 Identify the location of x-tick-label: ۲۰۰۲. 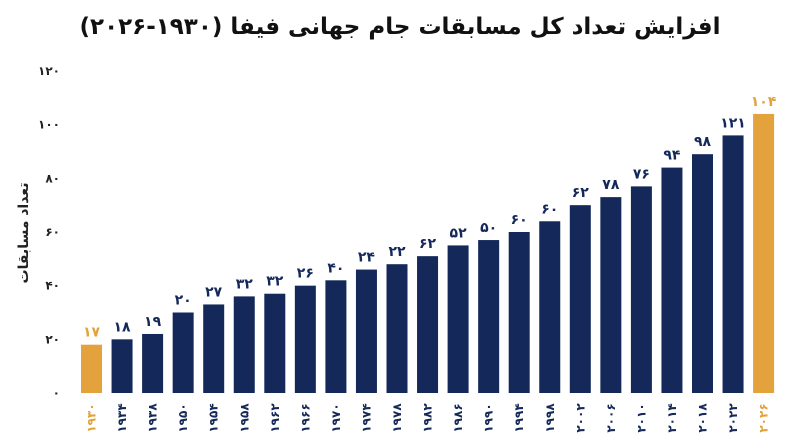
(580, 418).